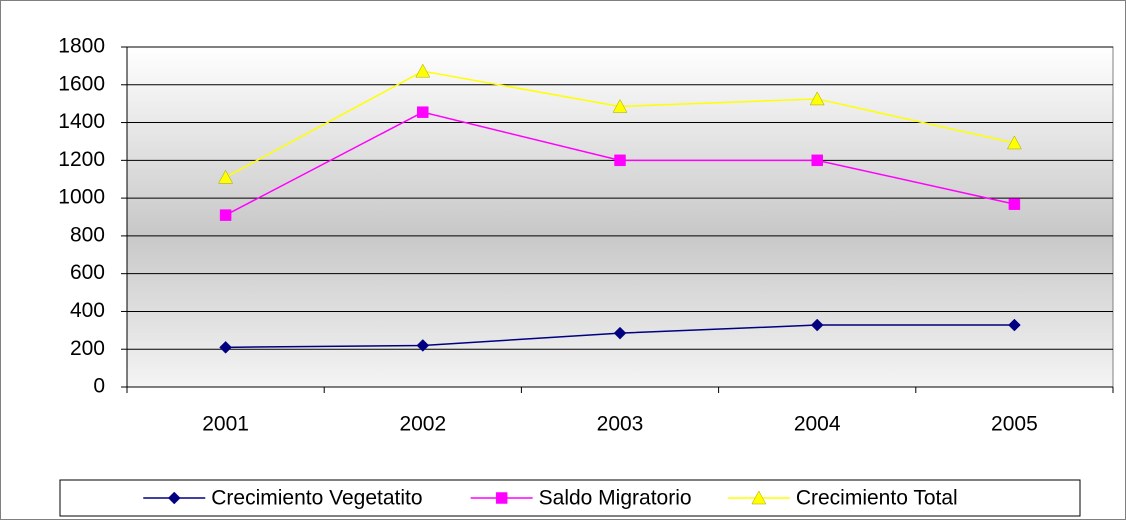 This screenshot has width=1126, height=520. What do you see at coordinates (99, 386) in the screenshot?
I see `y-tick-label: 0` at bounding box center [99, 386].